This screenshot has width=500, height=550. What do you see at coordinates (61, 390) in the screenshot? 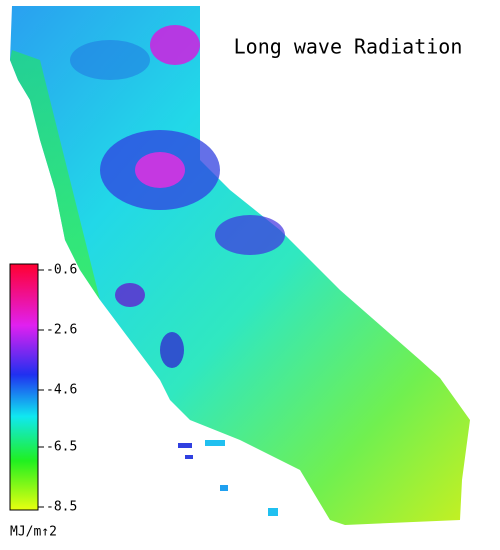
I see `colorbar-tick-label: -4.6` at bounding box center [61, 390].